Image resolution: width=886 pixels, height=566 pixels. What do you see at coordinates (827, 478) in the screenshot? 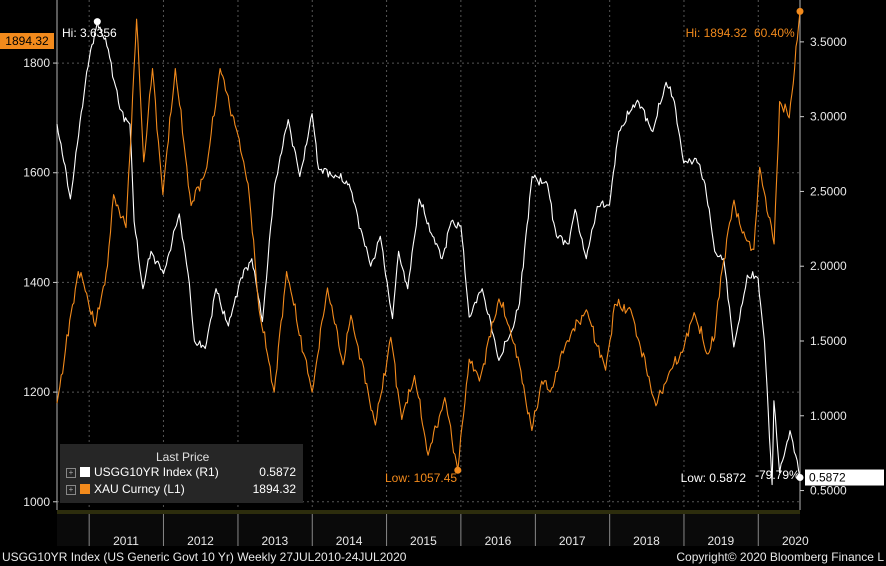
I see `right-value-tag: 0.5872` at bounding box center [827, 478].